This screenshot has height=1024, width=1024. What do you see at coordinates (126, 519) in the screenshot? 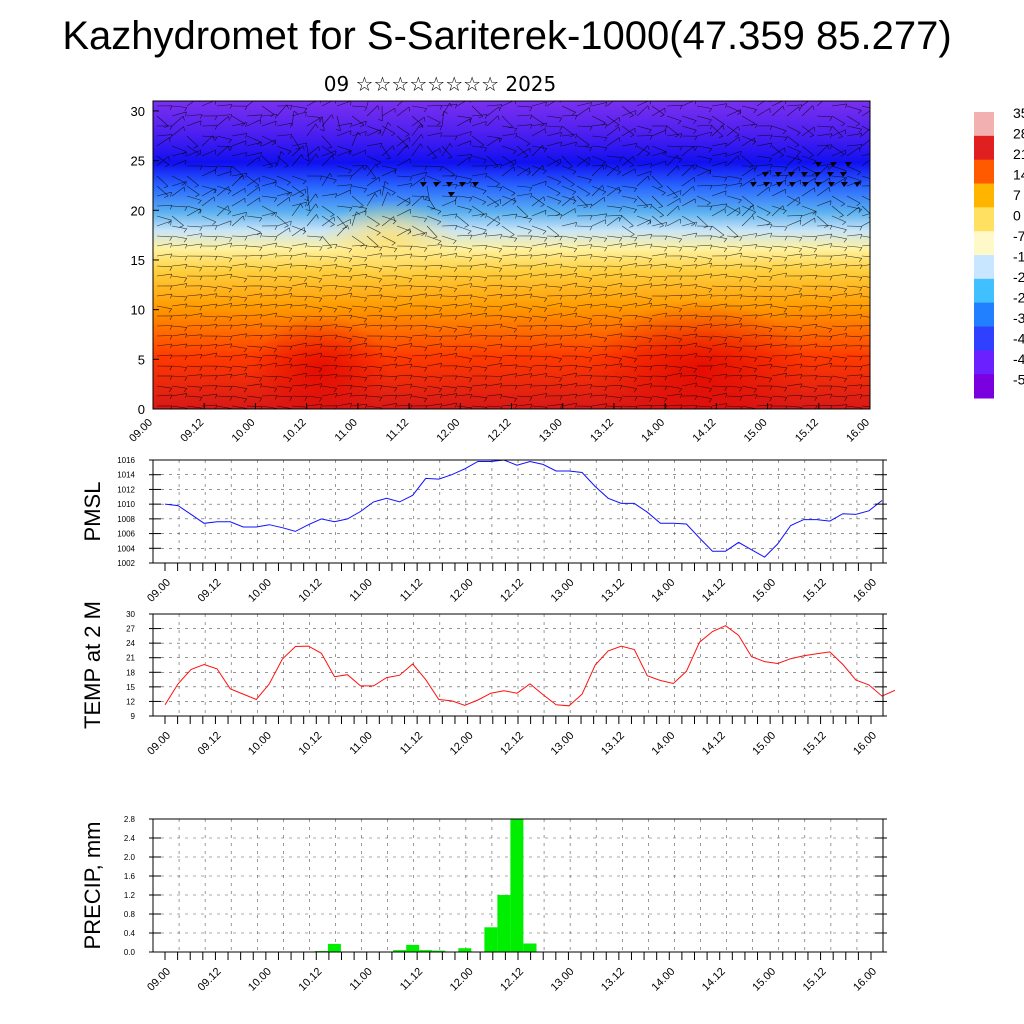
I see `y-tick-label: 1008` at bounding box center [126, 519].